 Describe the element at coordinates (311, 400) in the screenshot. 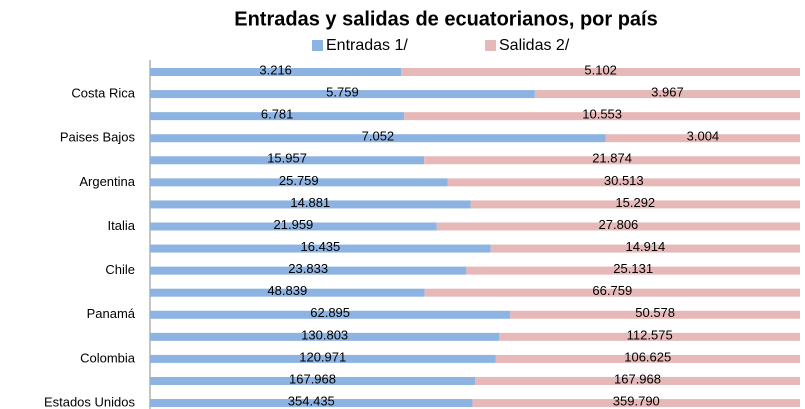

I see `value-label: 354.435` at that location.